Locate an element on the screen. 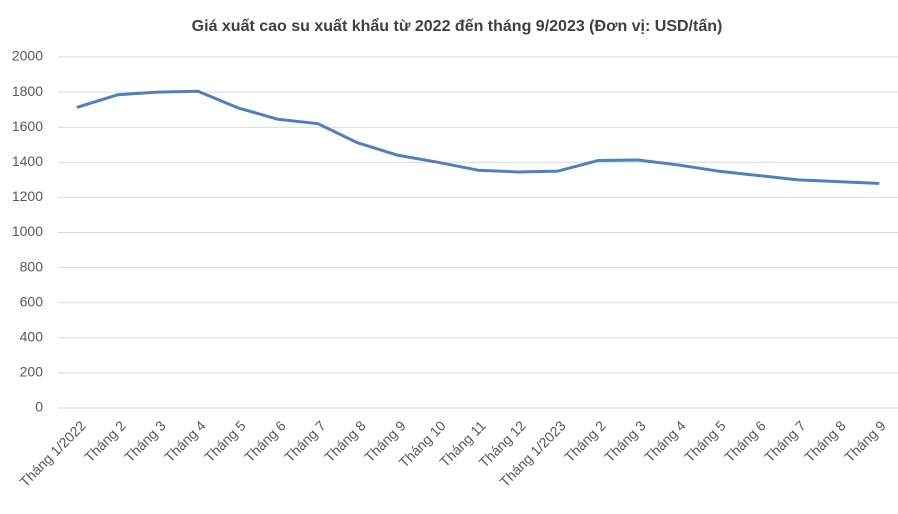 This screenshot has width=898, height=514. y-tick-label: 1600 is located at coordinates (27, 126).